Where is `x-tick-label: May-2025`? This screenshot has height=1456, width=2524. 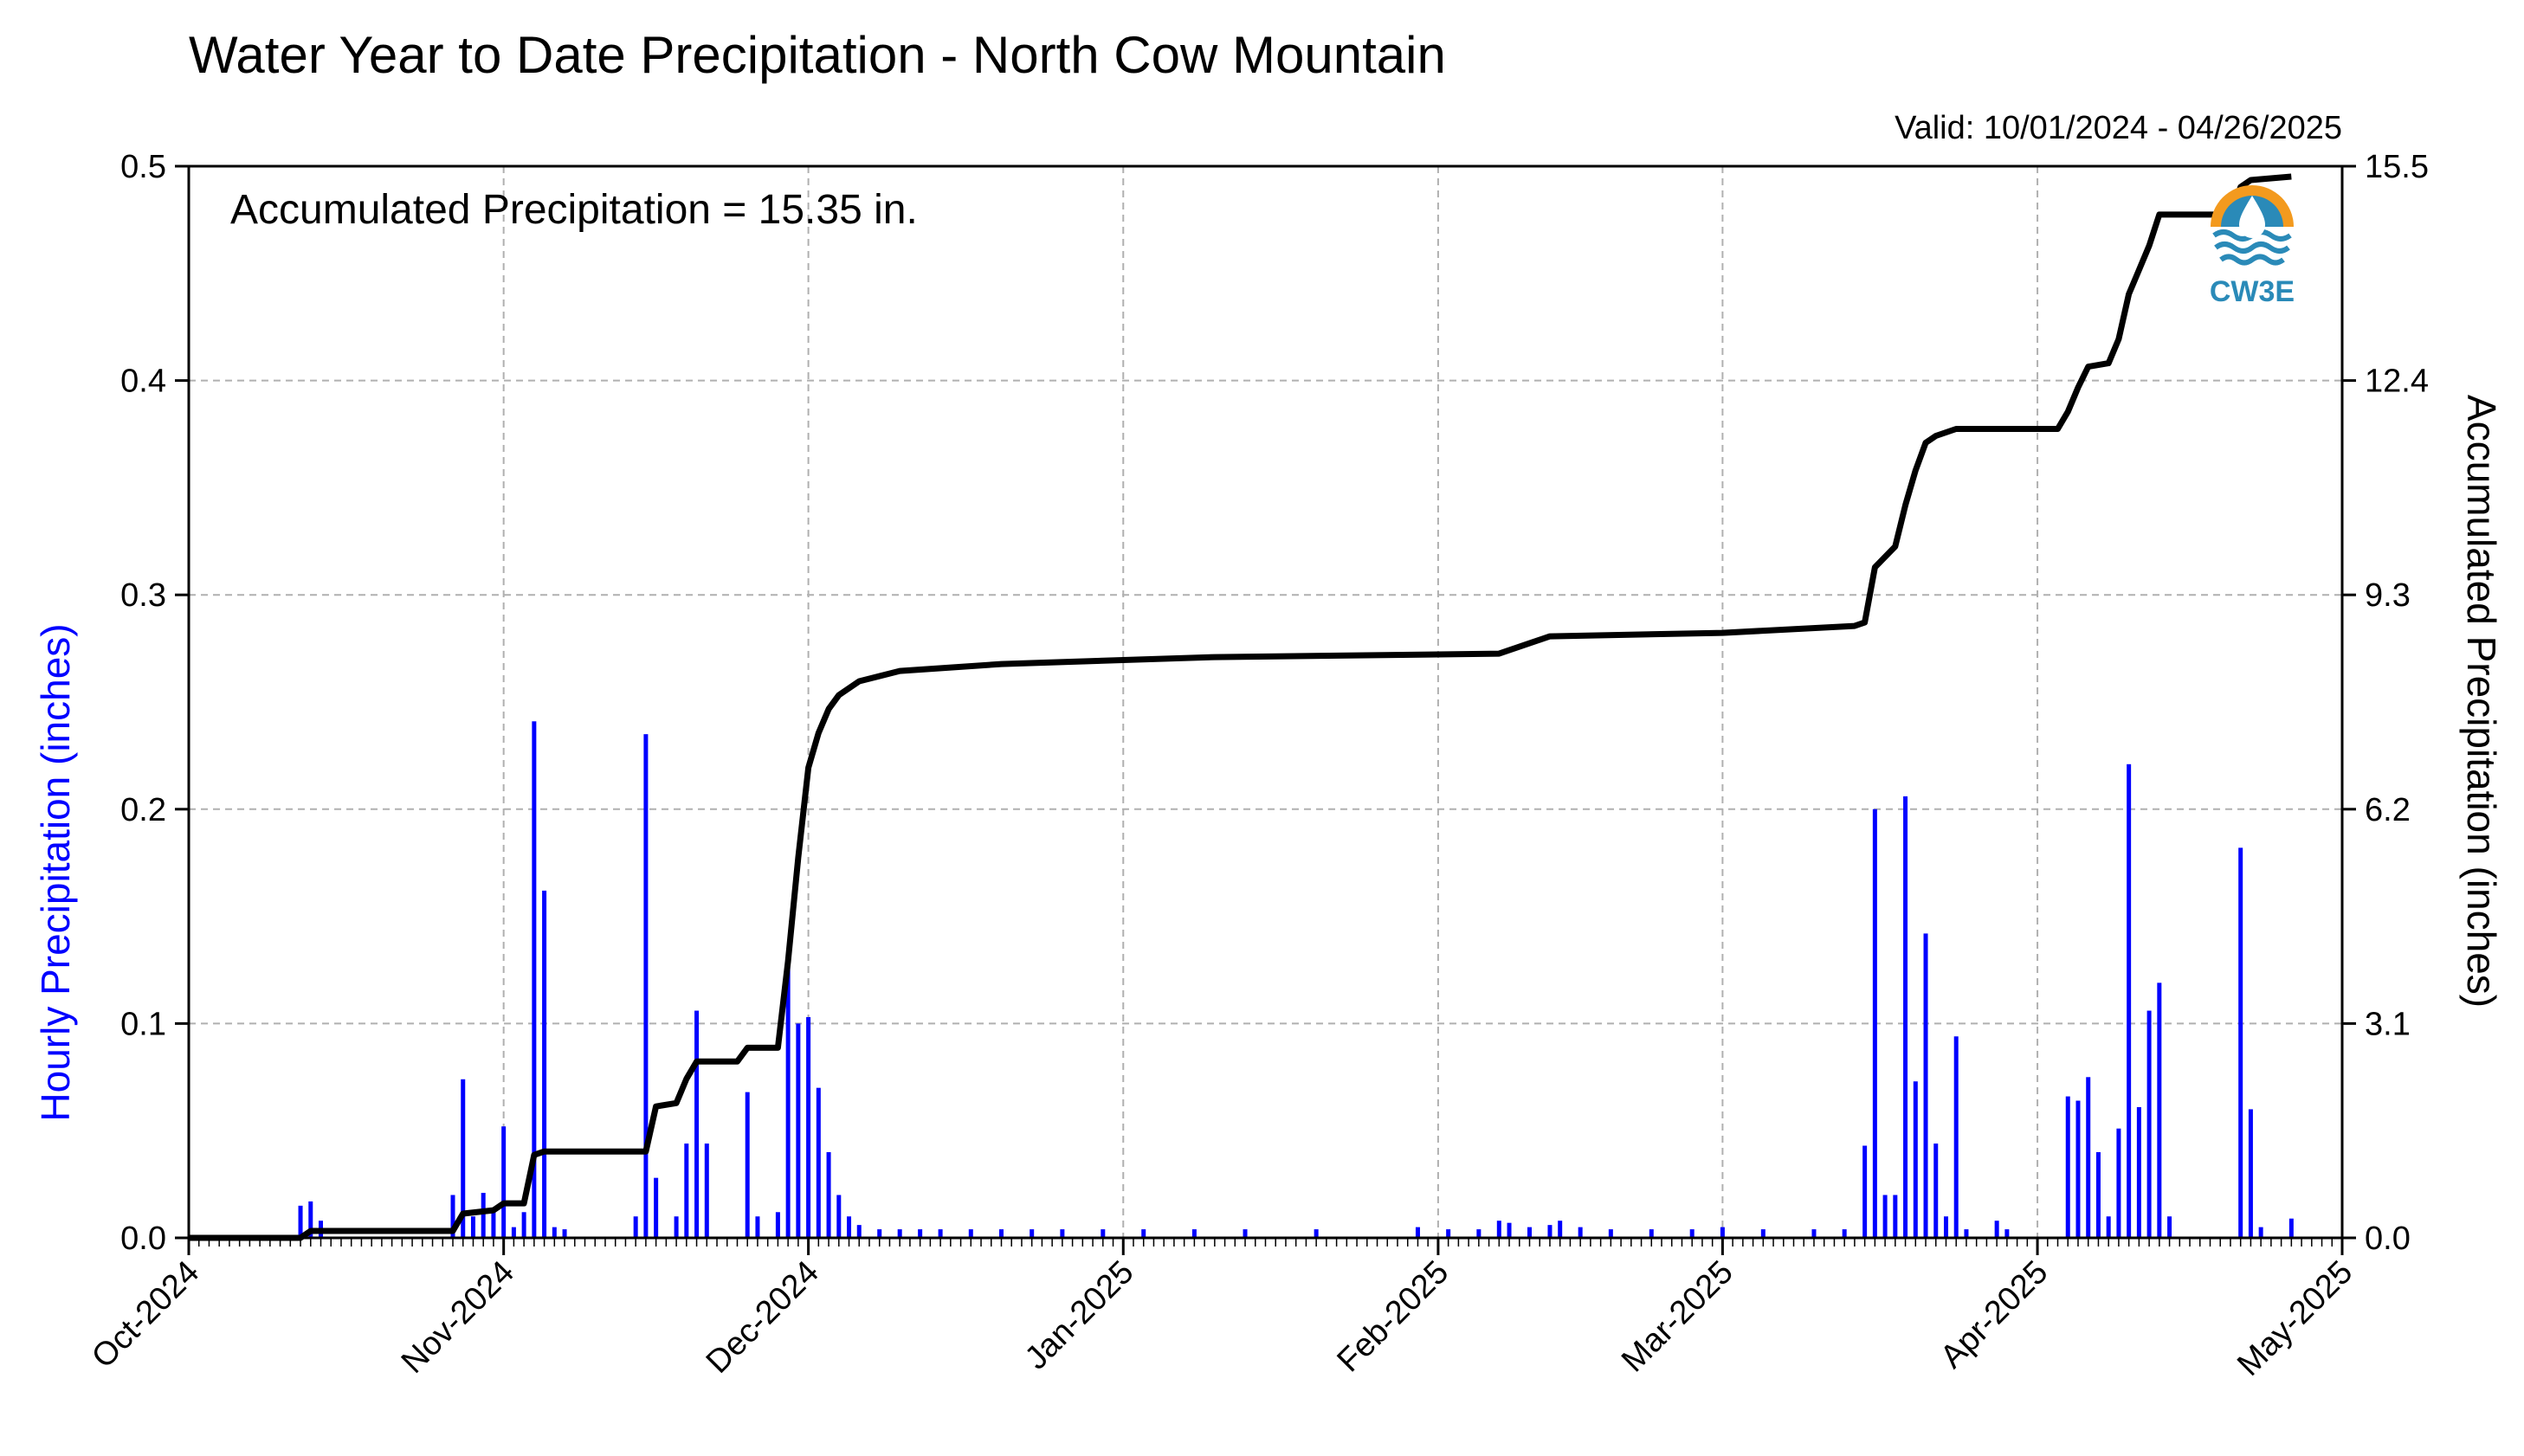 x-tick-label: May-2025 is located at coordinates (2294, 1318).